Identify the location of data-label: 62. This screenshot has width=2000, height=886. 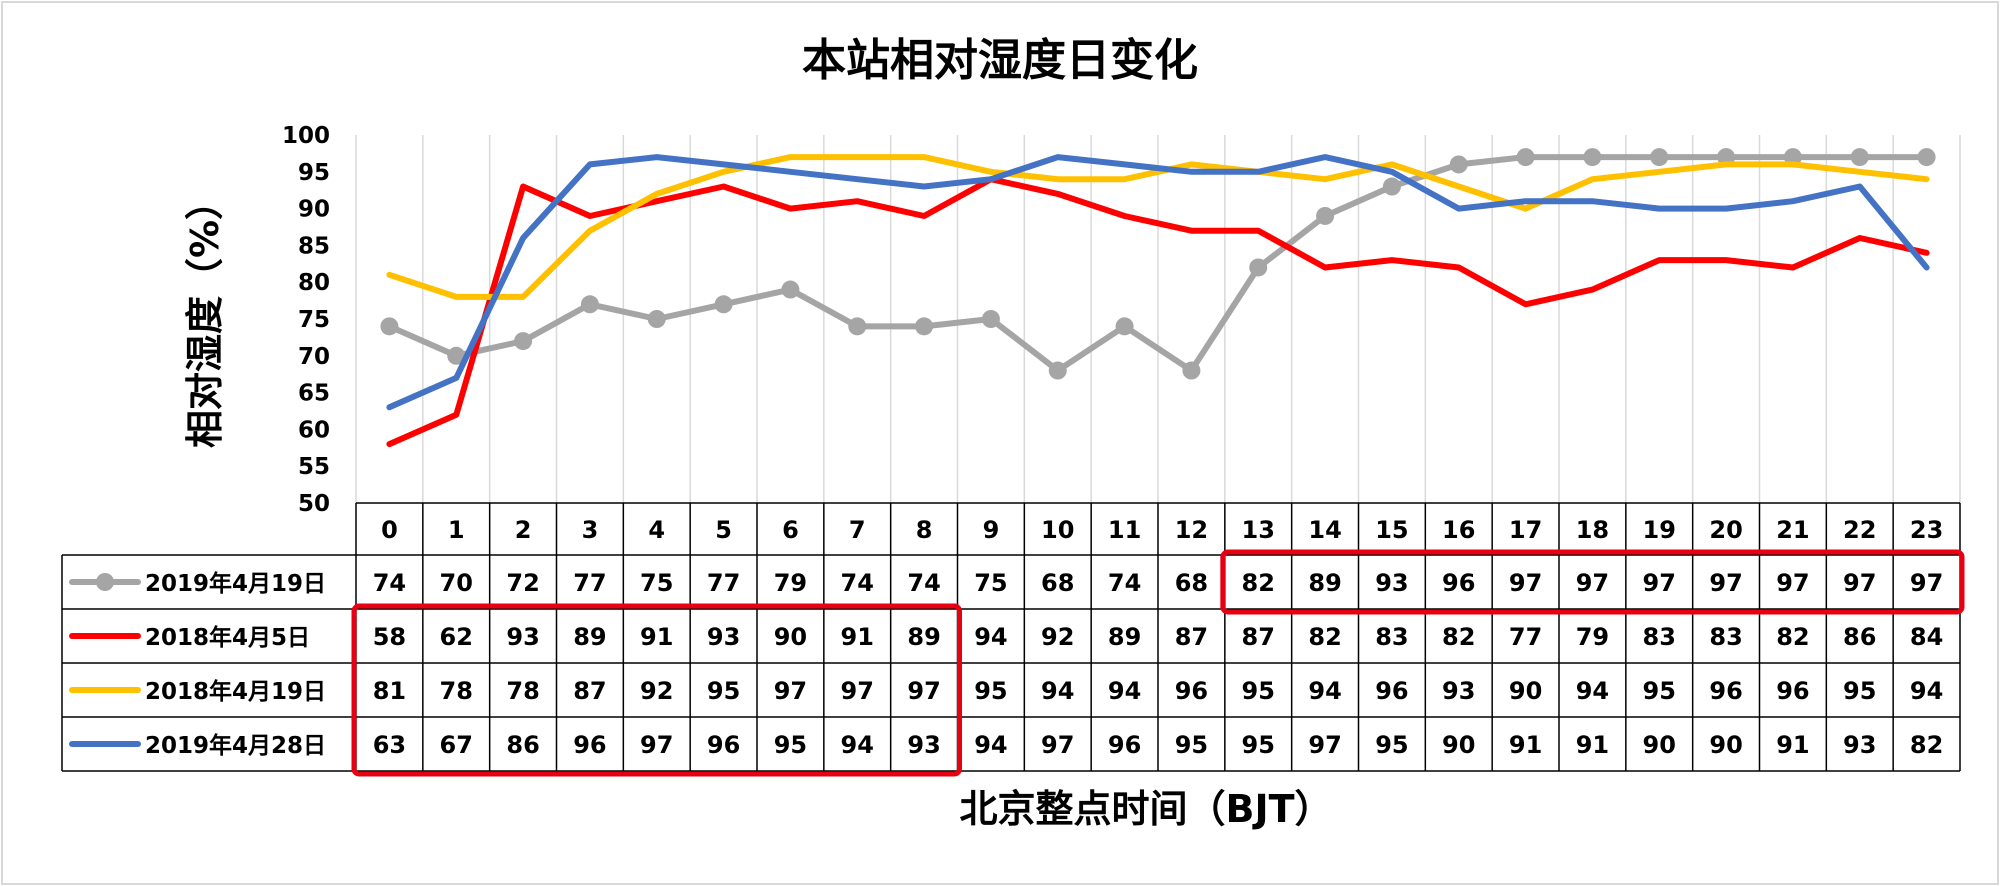
(456, 637).